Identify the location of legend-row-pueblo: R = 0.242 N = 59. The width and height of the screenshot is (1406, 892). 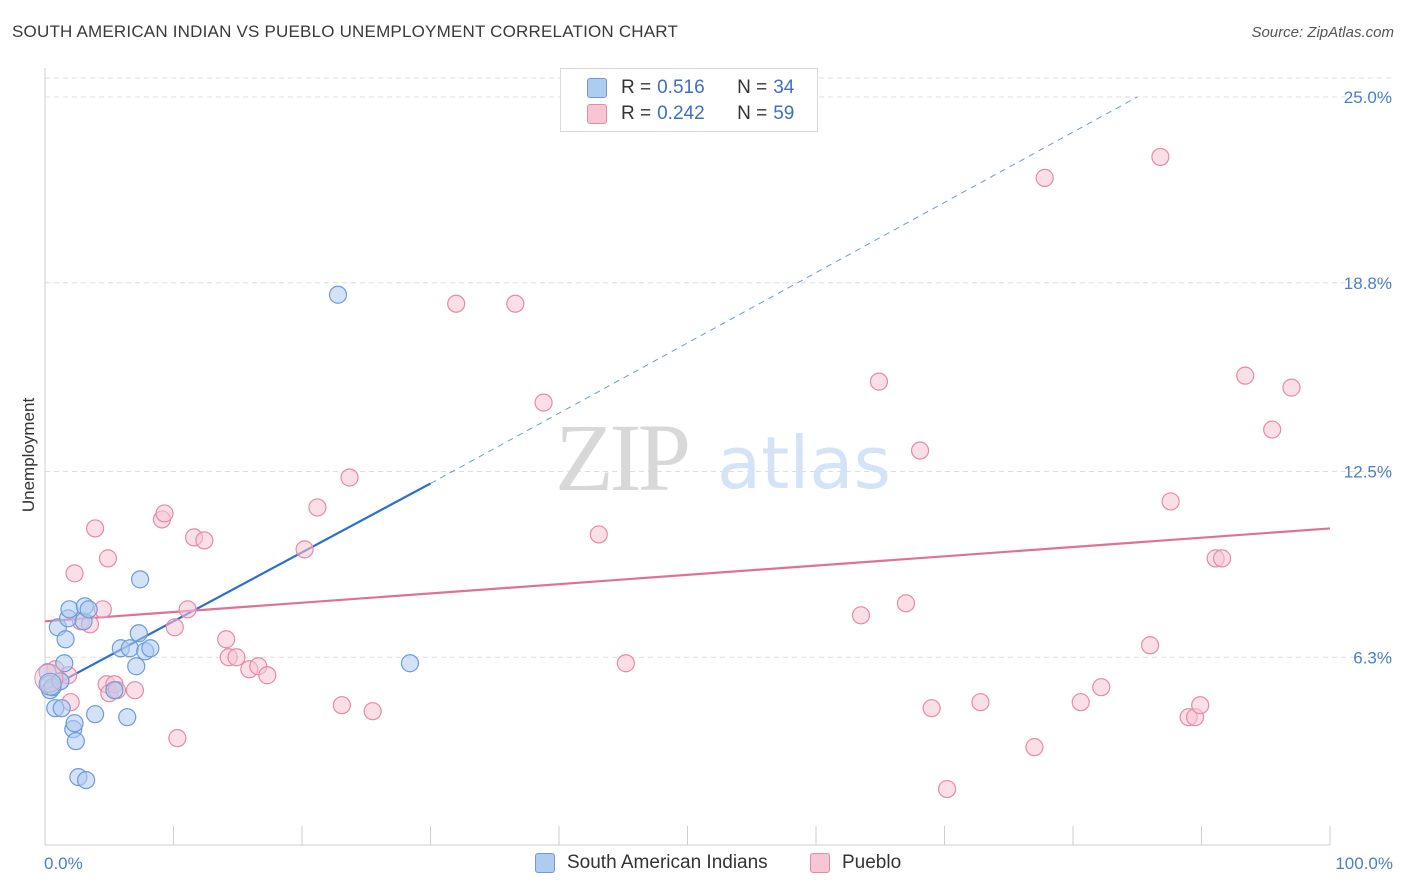
(690, 114).